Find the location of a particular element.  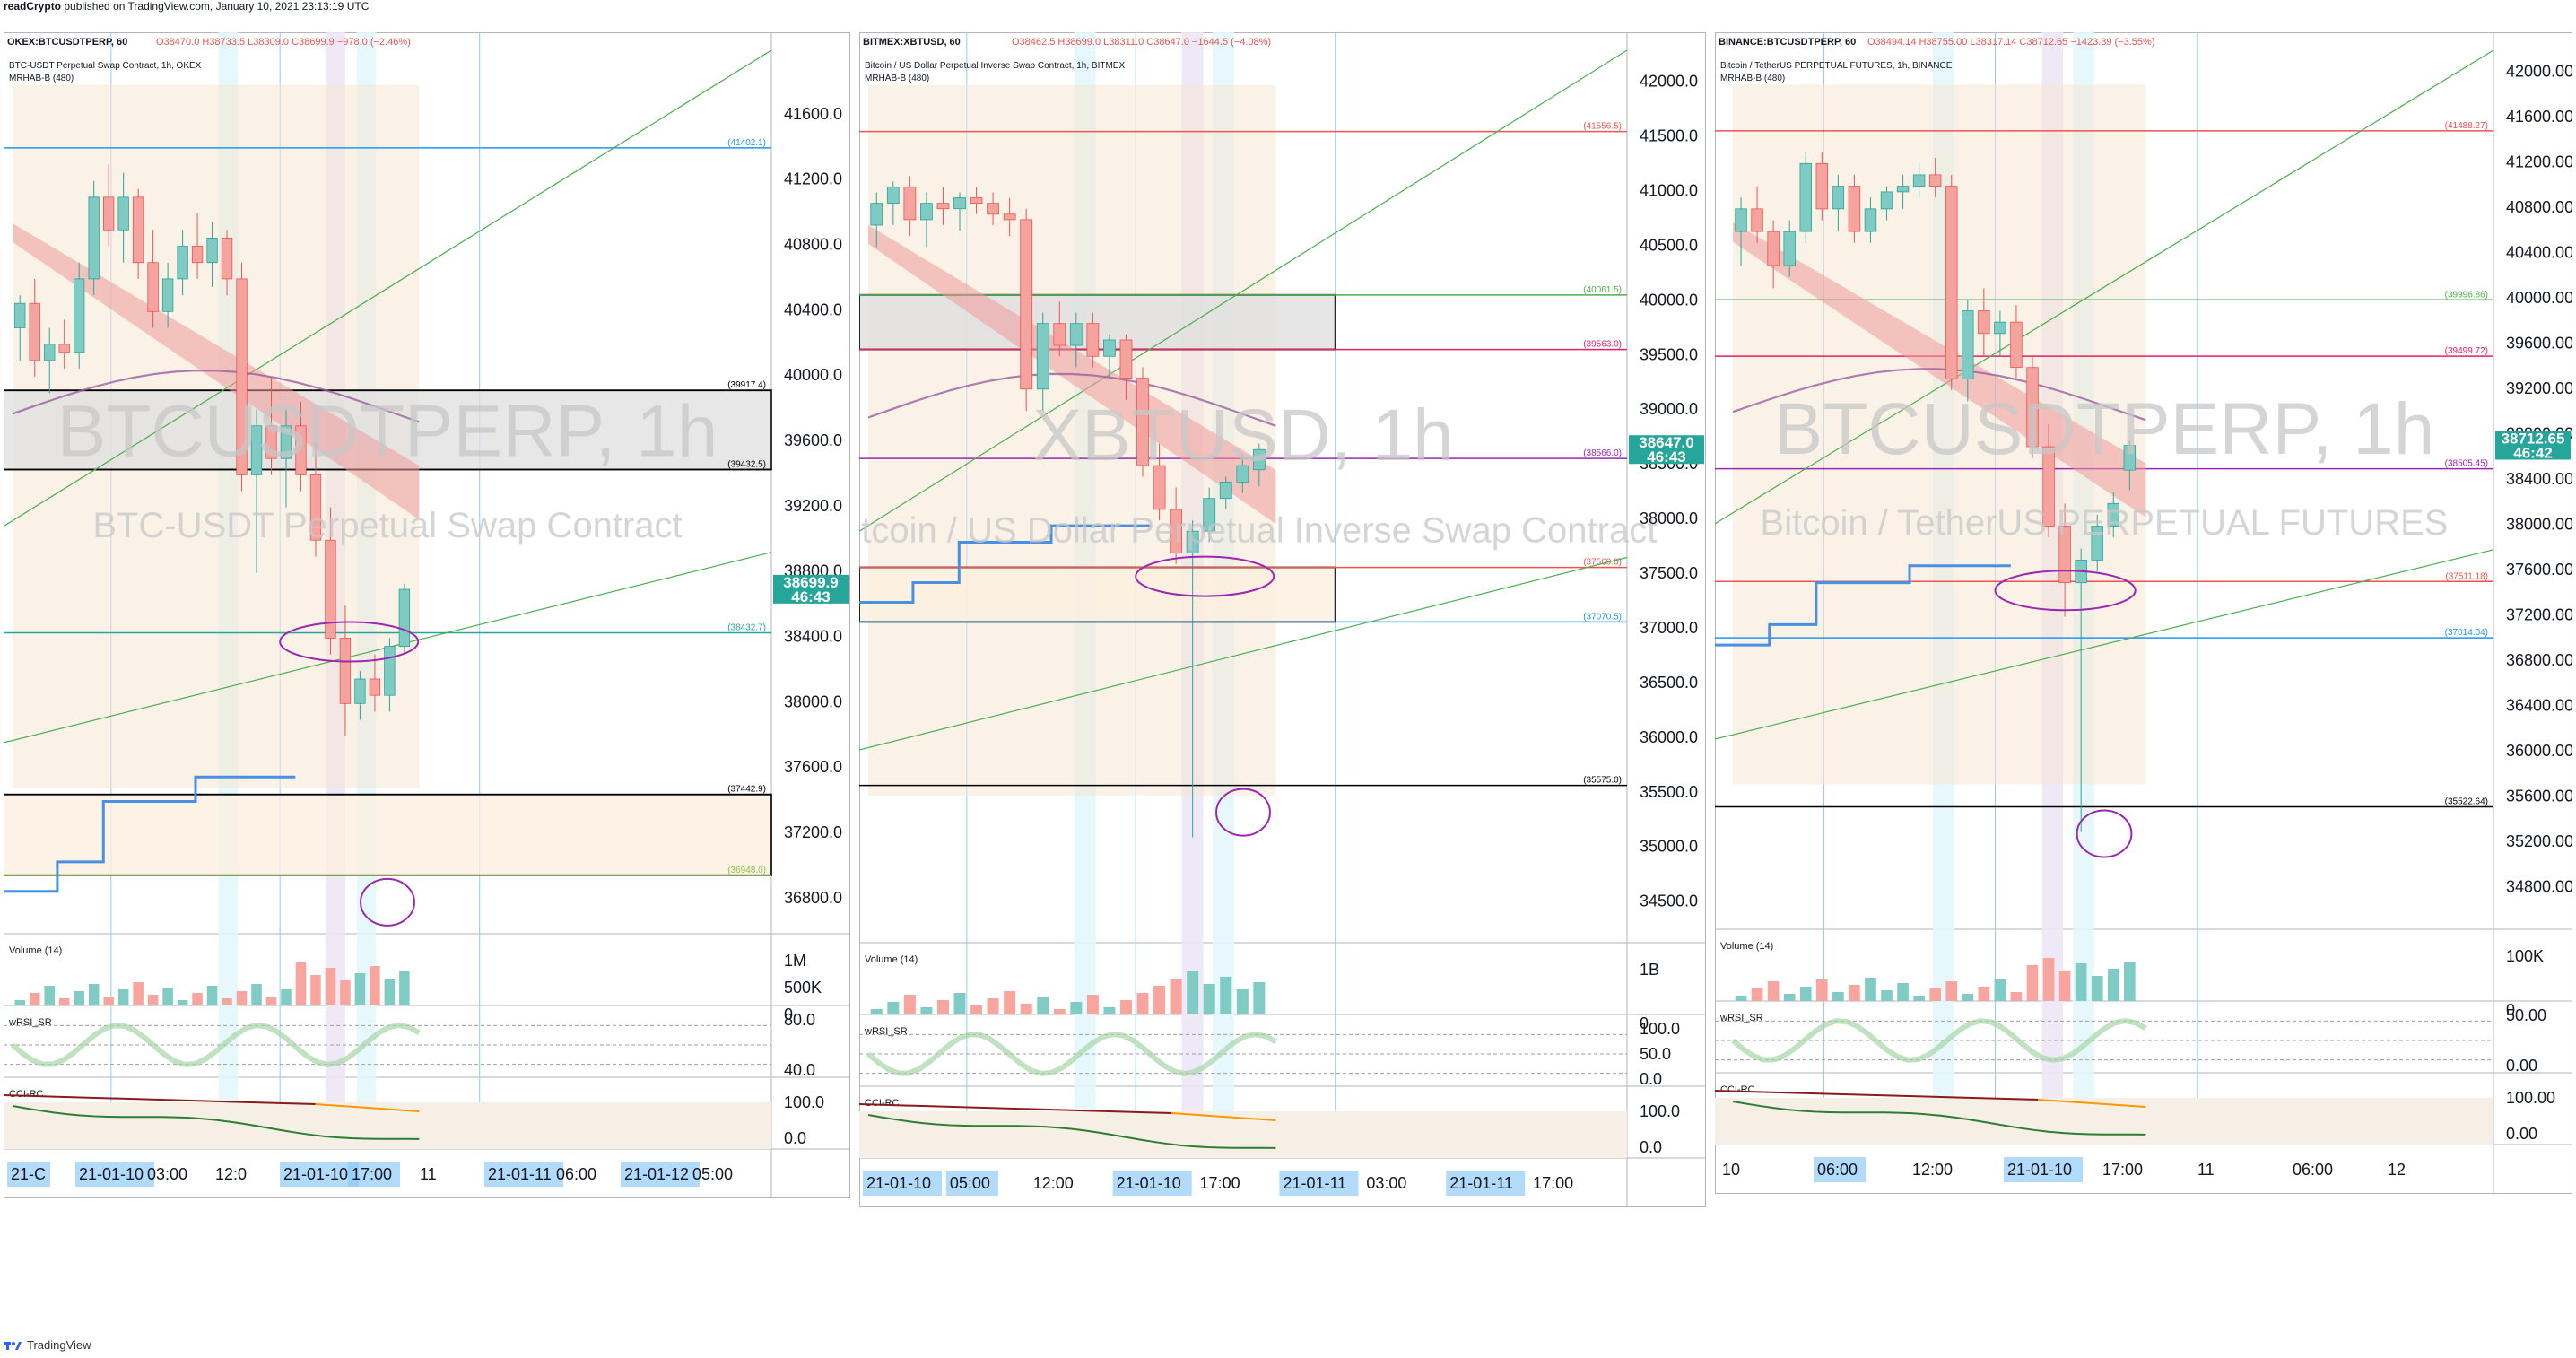

price-tick-label: 41500.0 is located at coordinates (1669, 136).